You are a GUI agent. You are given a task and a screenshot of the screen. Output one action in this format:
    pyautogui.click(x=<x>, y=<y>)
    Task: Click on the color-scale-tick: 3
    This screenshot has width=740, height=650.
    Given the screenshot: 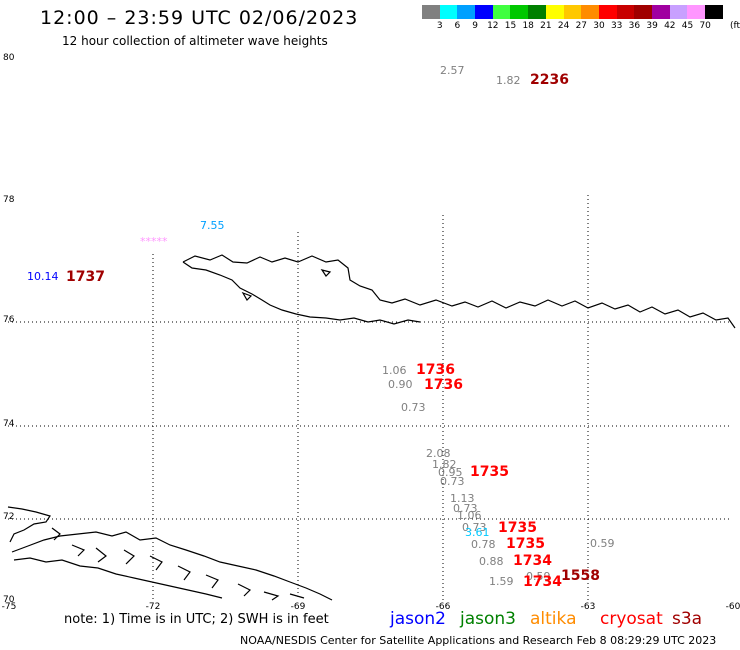 What is the action you would take?
    pyautogui.click(x=439, y=26)
    